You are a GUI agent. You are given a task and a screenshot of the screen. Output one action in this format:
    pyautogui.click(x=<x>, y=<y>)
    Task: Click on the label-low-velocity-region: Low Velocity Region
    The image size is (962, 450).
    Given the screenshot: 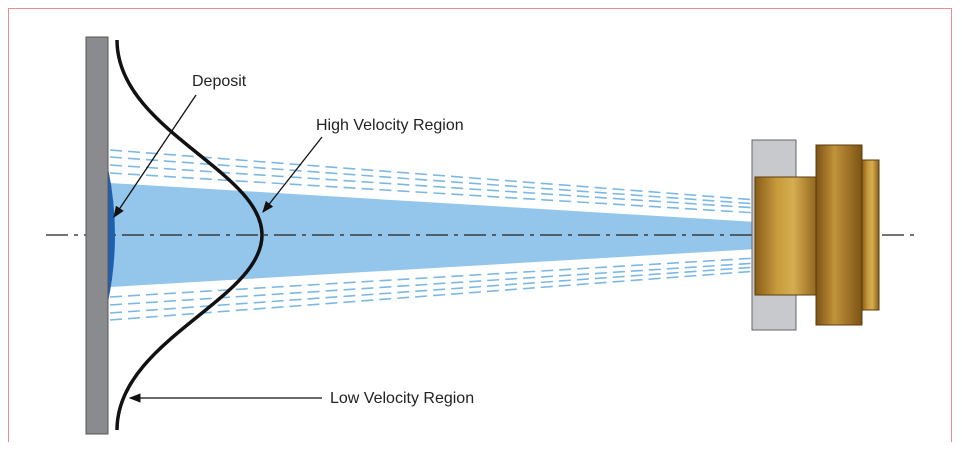 What is the action you would take?
    pyautogui.click(x=402, y=398)
    